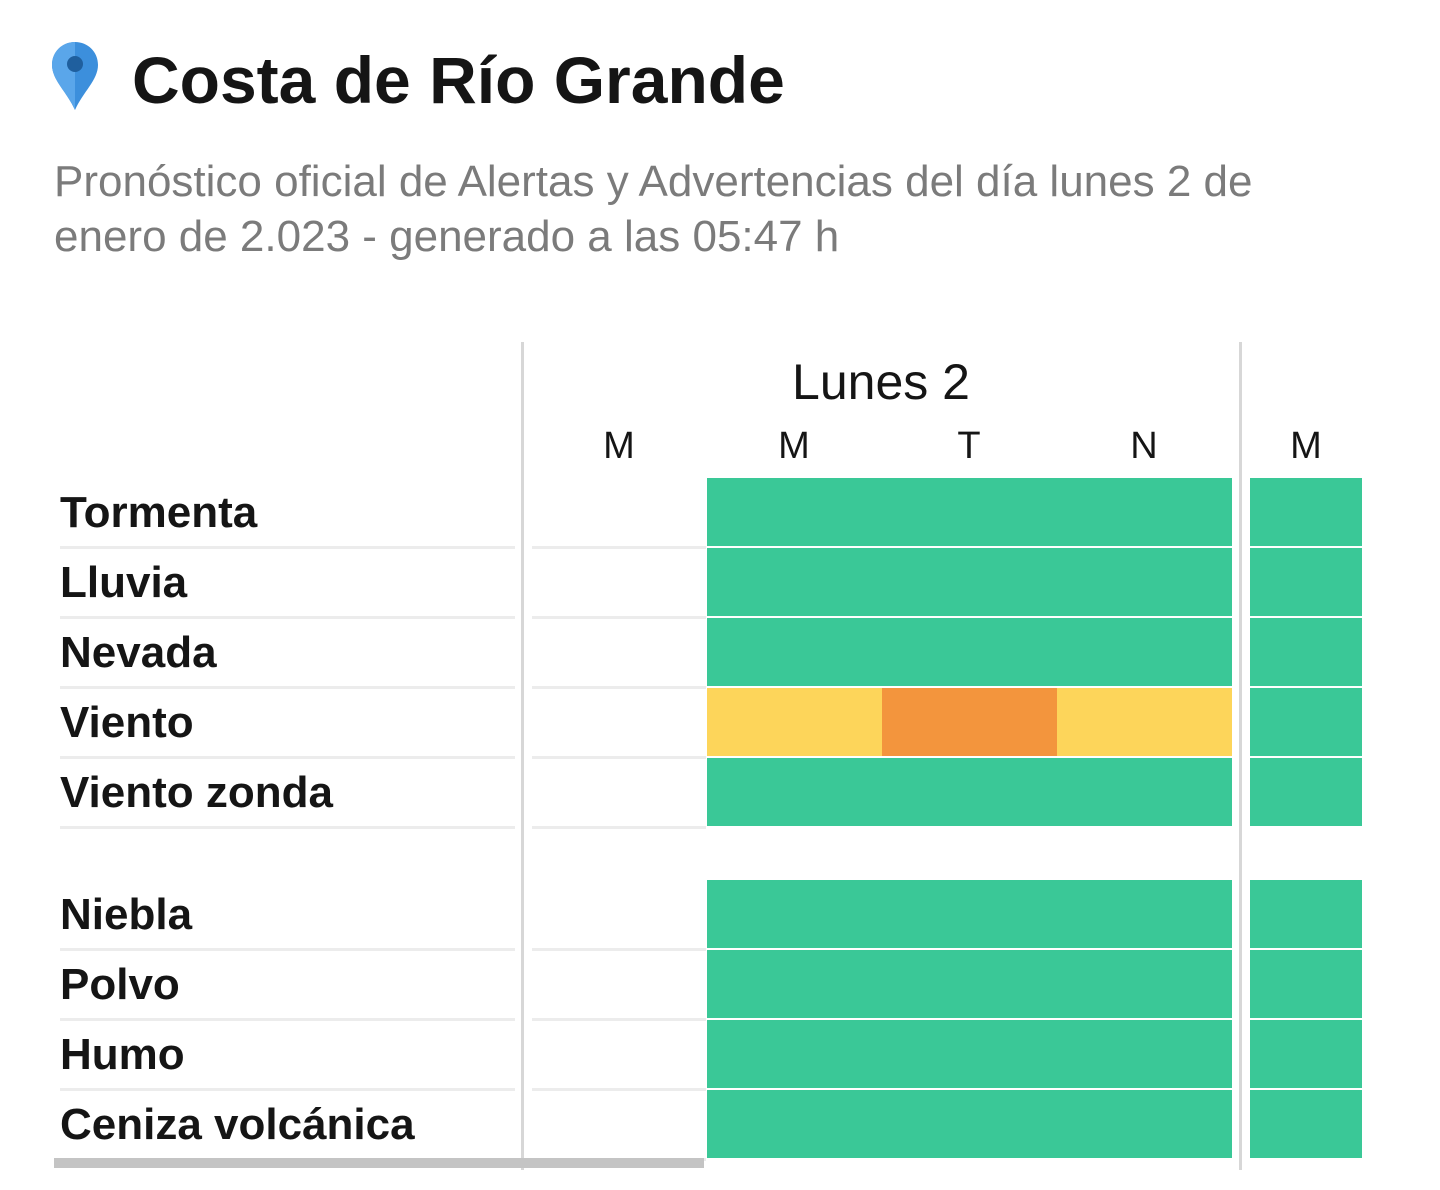 The height and width of the screenshot is (1190, 1440). I want to click on day-title: Lunes 2, so click(881, 382).